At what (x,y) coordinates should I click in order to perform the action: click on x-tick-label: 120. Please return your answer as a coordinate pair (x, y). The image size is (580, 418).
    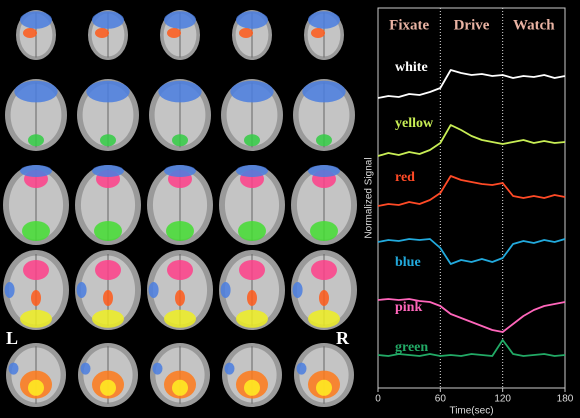
    Looking at the image, I should click on (502, 399).